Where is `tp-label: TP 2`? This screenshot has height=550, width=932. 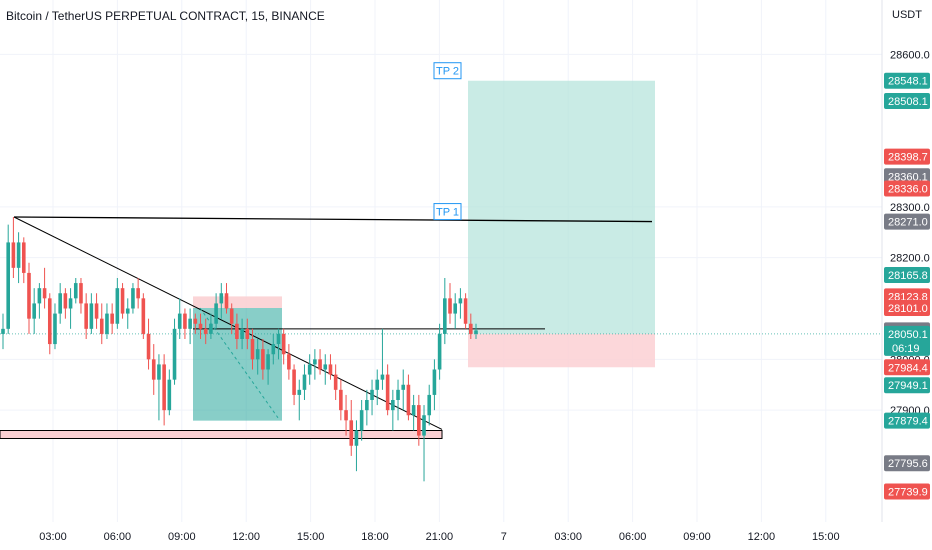
tp-label: TP 2 is located at coordinates (447, 72).